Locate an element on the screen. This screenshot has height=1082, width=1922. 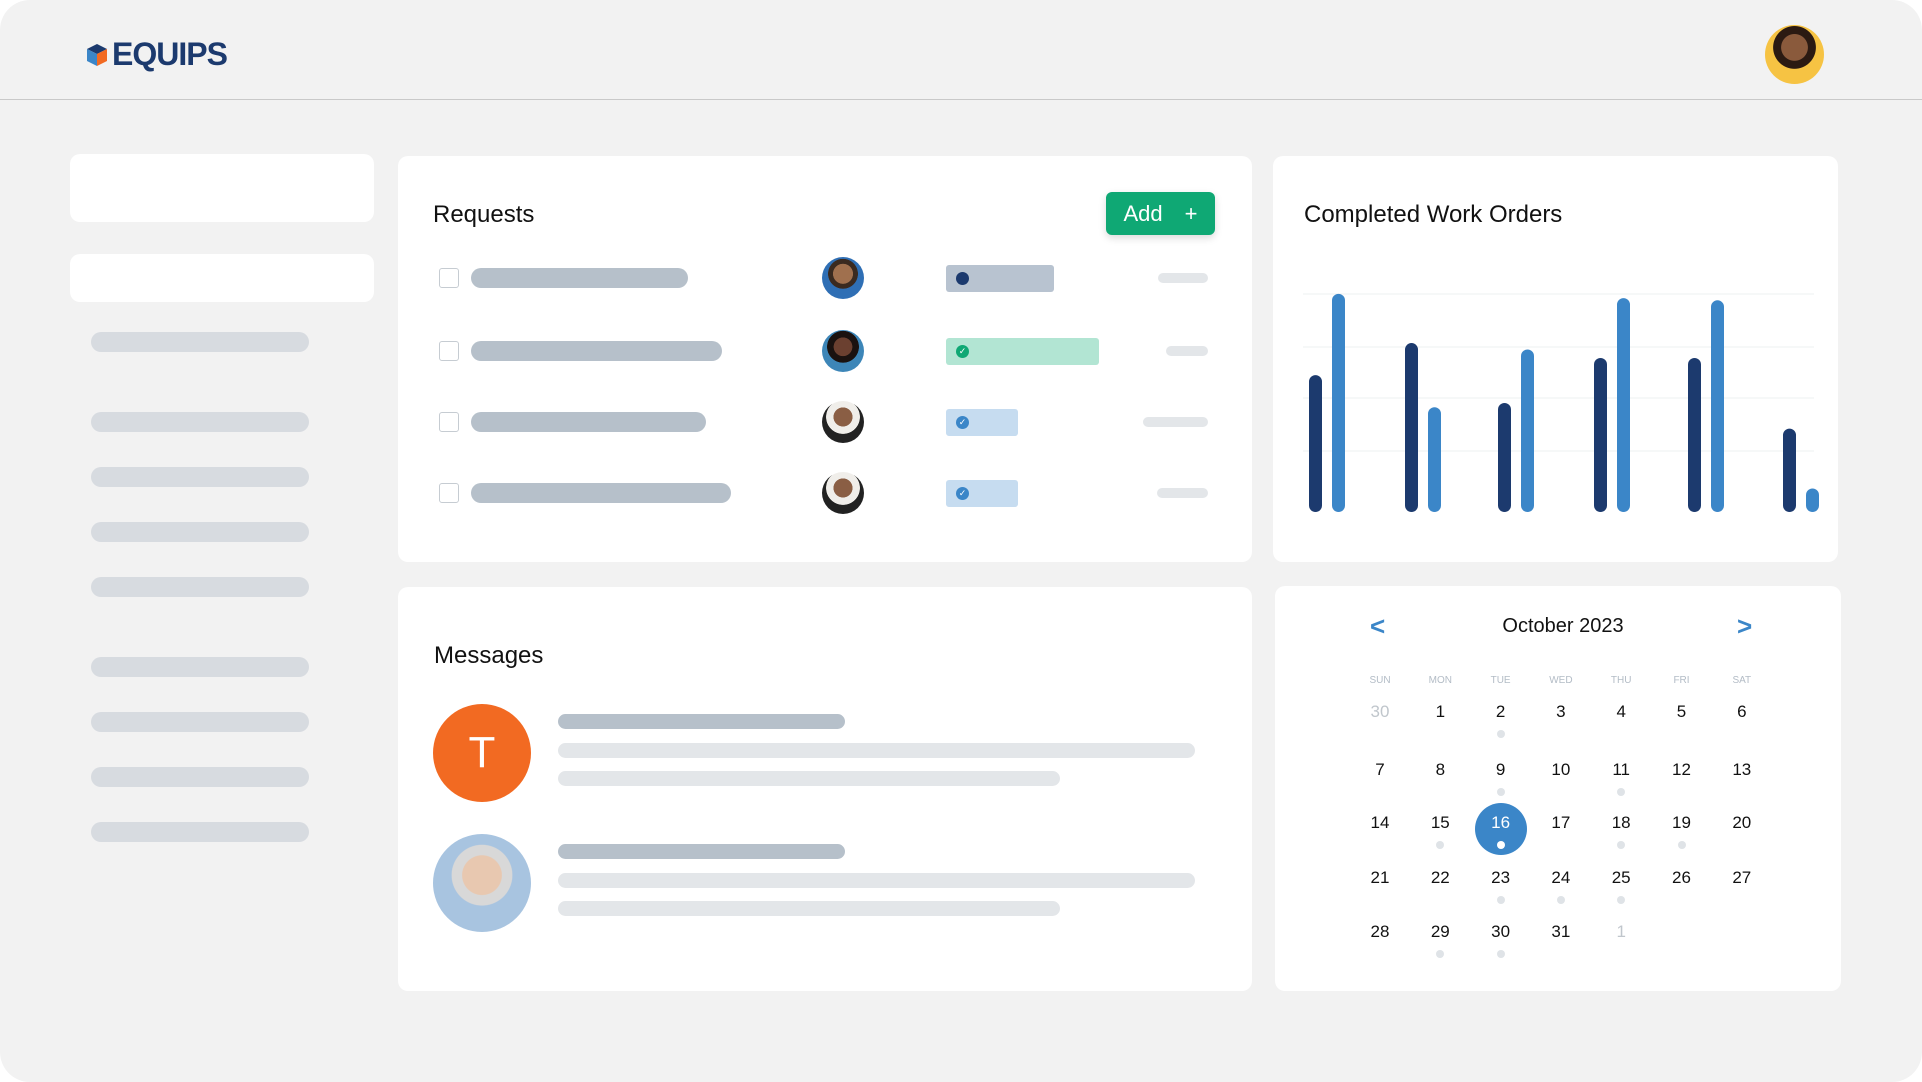
status-badge is located at coordinates (1000, 278).